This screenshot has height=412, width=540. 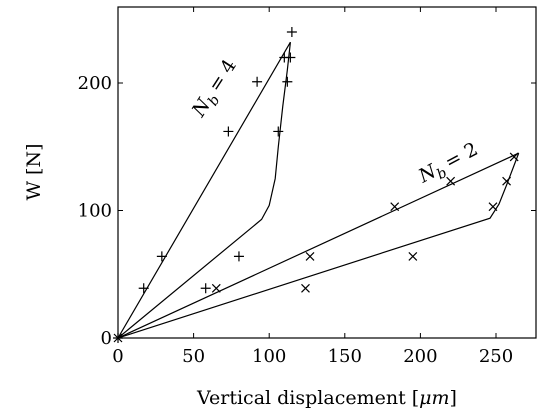 I want to click on x-tick-label: 0, so click(x=117, y=356).